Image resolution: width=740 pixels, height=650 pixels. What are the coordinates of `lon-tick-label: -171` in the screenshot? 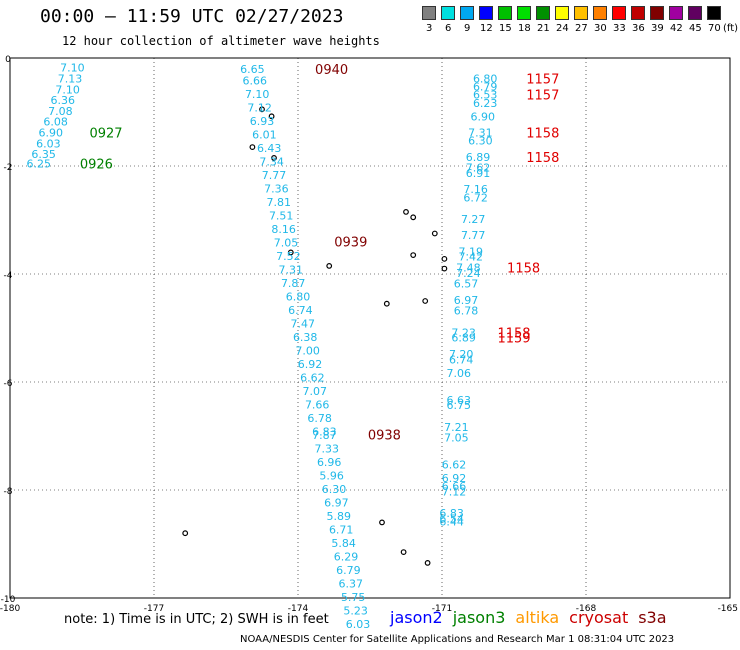 It's located at (442, 609).